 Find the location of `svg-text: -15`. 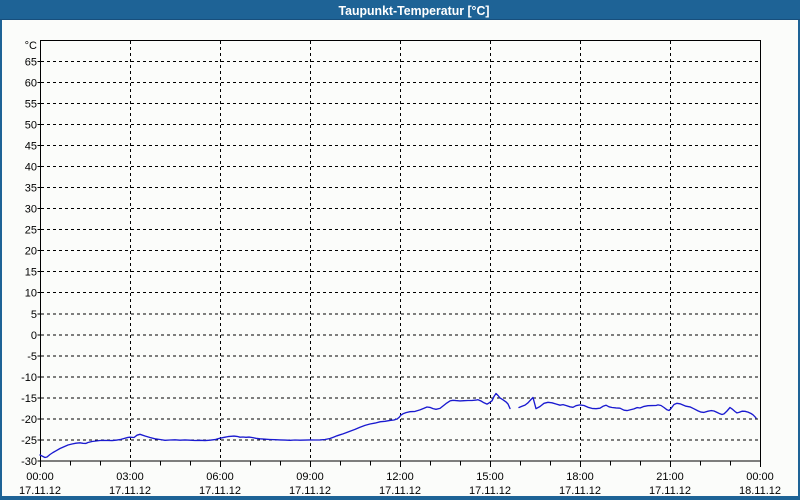

svg-text: -15 is located at coordinates (29, 399).